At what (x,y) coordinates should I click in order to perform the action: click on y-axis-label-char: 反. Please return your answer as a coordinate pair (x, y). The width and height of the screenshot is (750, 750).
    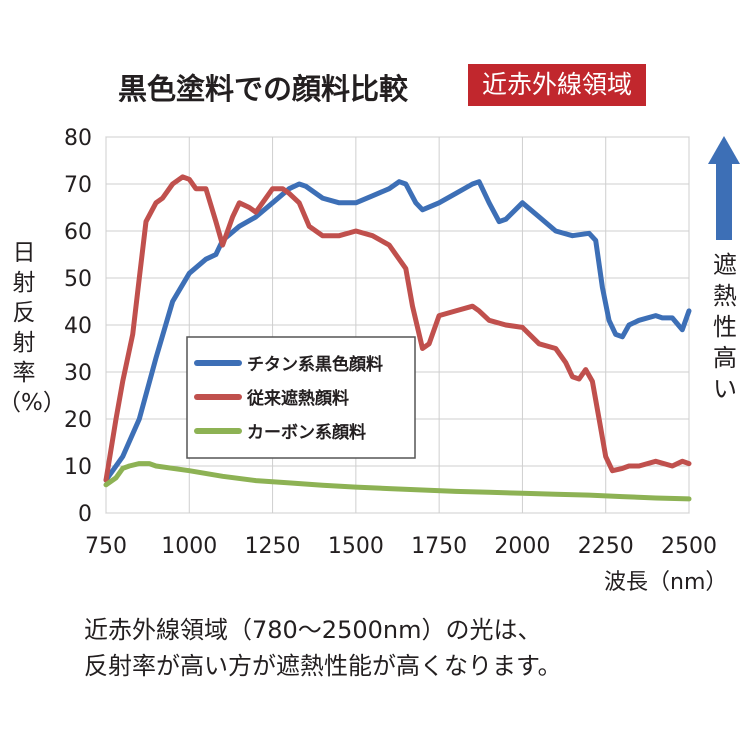
    Looking at the image, I should click on (24, 313).